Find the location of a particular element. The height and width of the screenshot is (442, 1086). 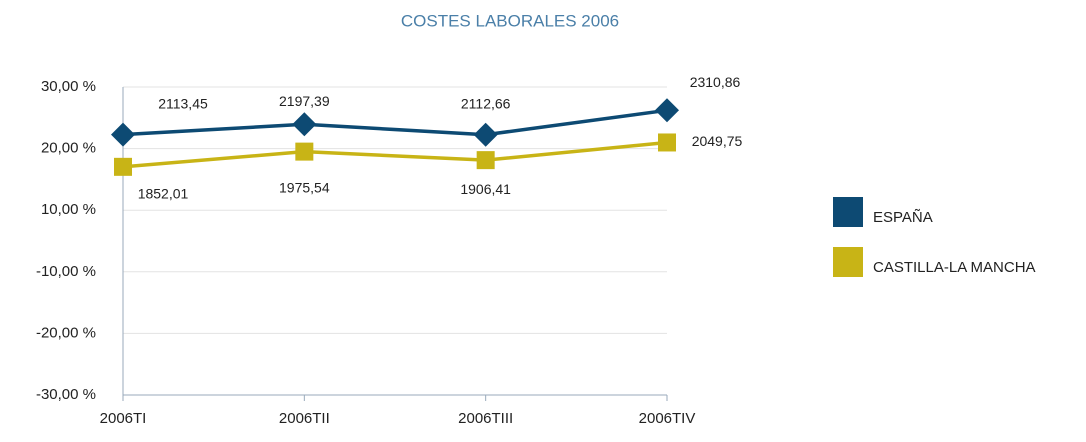

legend-label: ESPAÑA is located at coordinates (903, 217).